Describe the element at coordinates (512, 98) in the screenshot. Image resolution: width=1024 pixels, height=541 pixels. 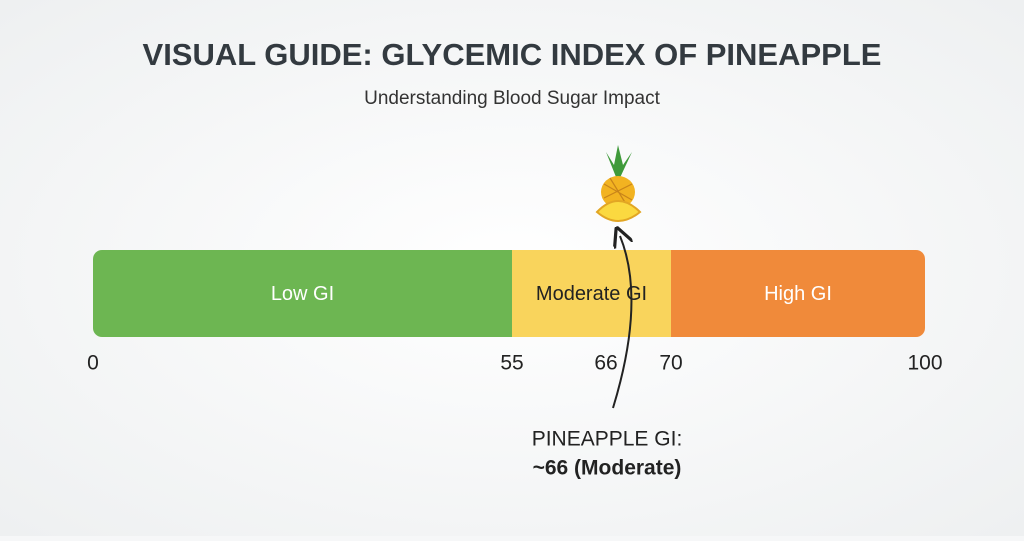
I see `subtitle: Understanding Blood Sugar Impact` at that location.